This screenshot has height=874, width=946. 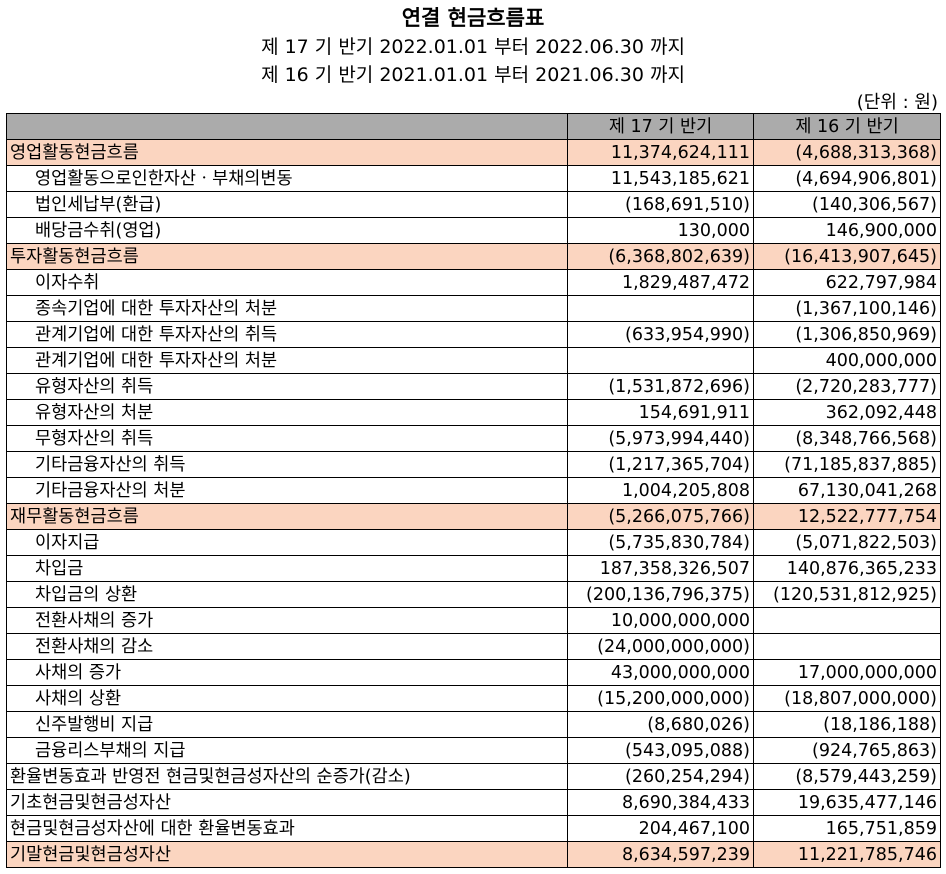 What do you see at coordinates (660, 828) in the screenshot?
I see `value-current: 204,467,100` at bounding box center [660, 828].